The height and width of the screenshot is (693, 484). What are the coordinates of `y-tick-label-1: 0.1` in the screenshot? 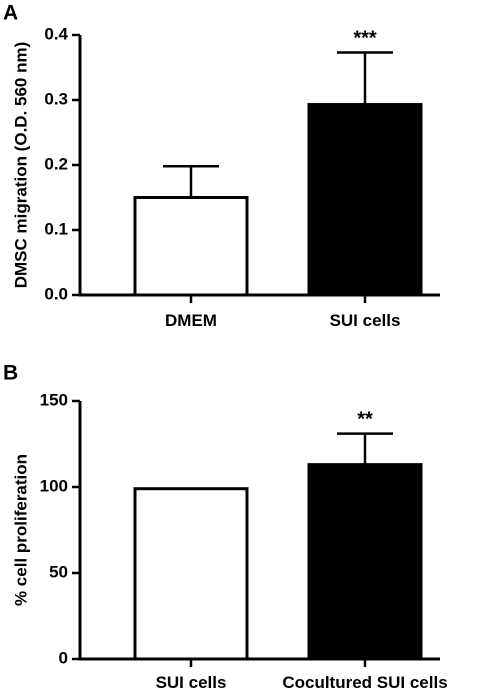 It's located at (56, 228).